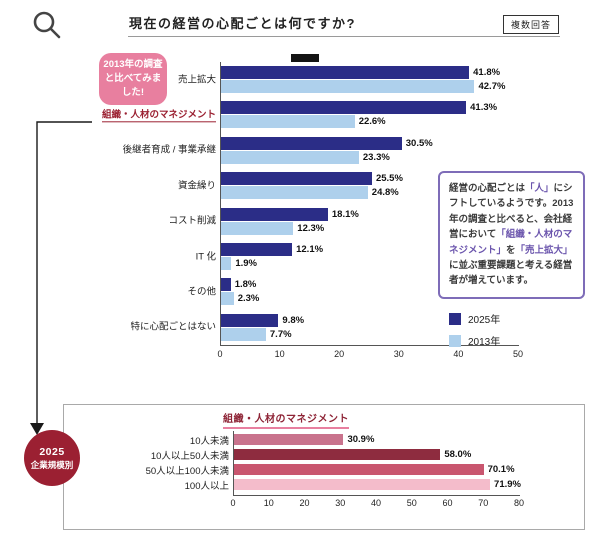  I want to click on bar-row: 2.3%, so click(369, 299).